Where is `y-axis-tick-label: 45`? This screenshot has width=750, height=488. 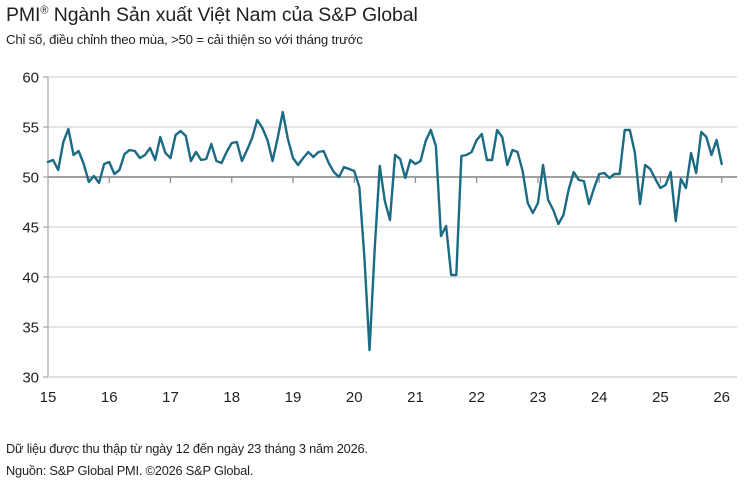
y-axis-tick-label: 45 is located at coordinates (30, 228).